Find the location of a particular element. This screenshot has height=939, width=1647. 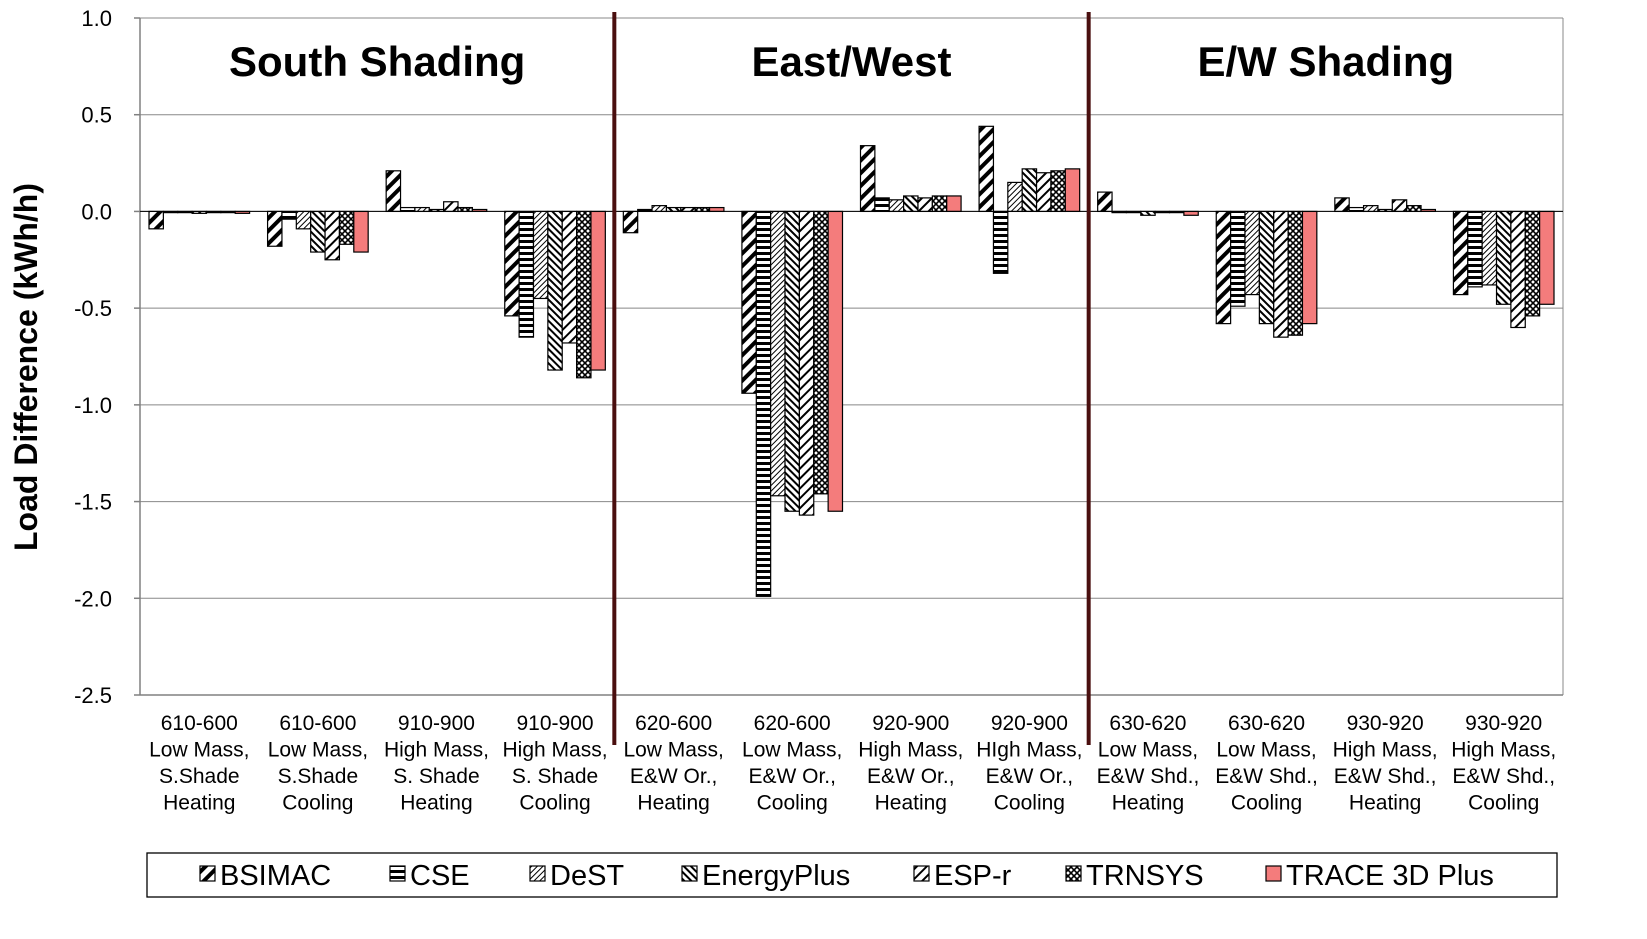

category-label: 910-900 High Mass, S. Shade Heating is located at coordinates (436, 763).